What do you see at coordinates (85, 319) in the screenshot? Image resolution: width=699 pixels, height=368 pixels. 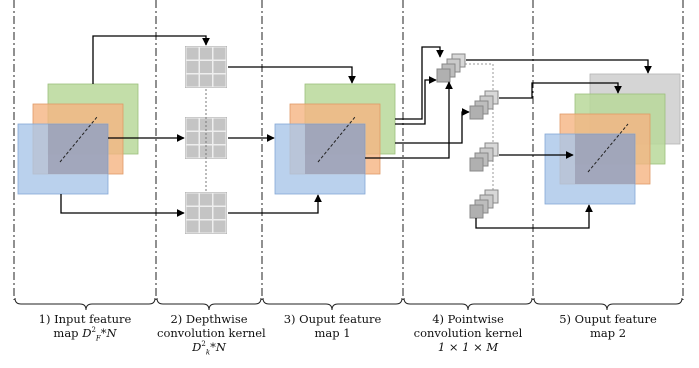 I see `caption-1-line-1: 1) Input feature` at bounding box center [85, 319].